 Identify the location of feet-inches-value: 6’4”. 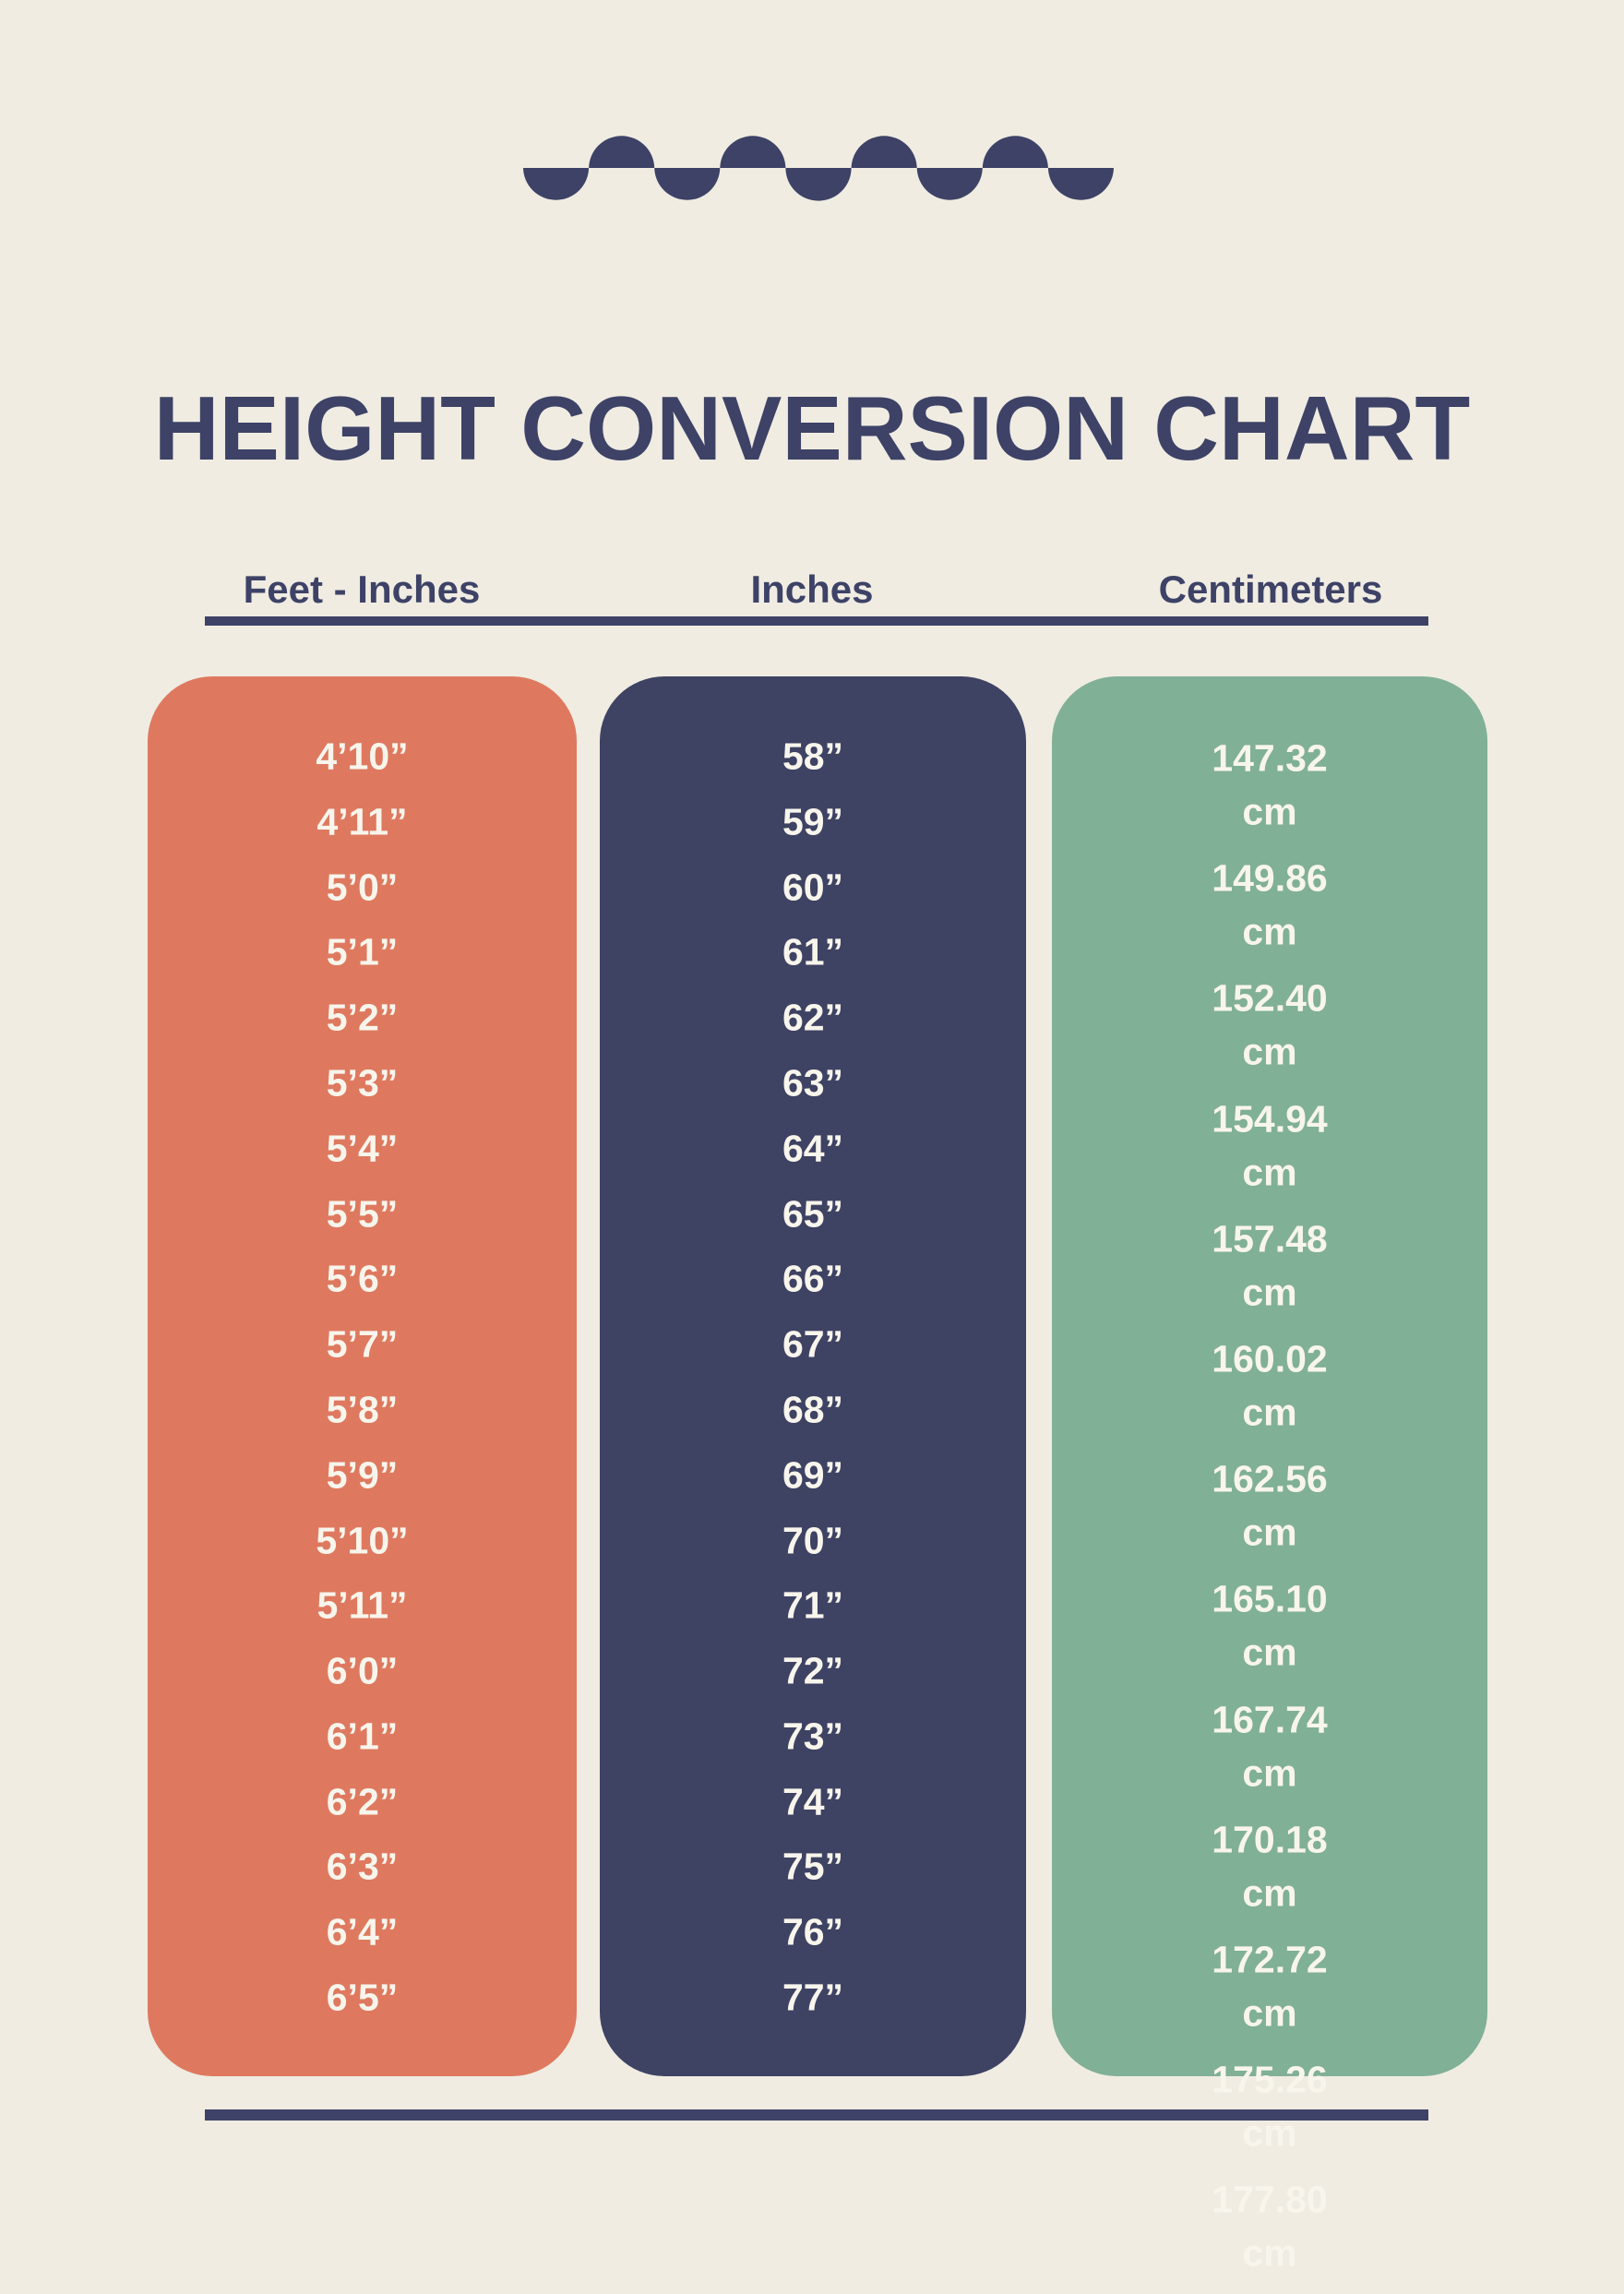
(362, 1931).